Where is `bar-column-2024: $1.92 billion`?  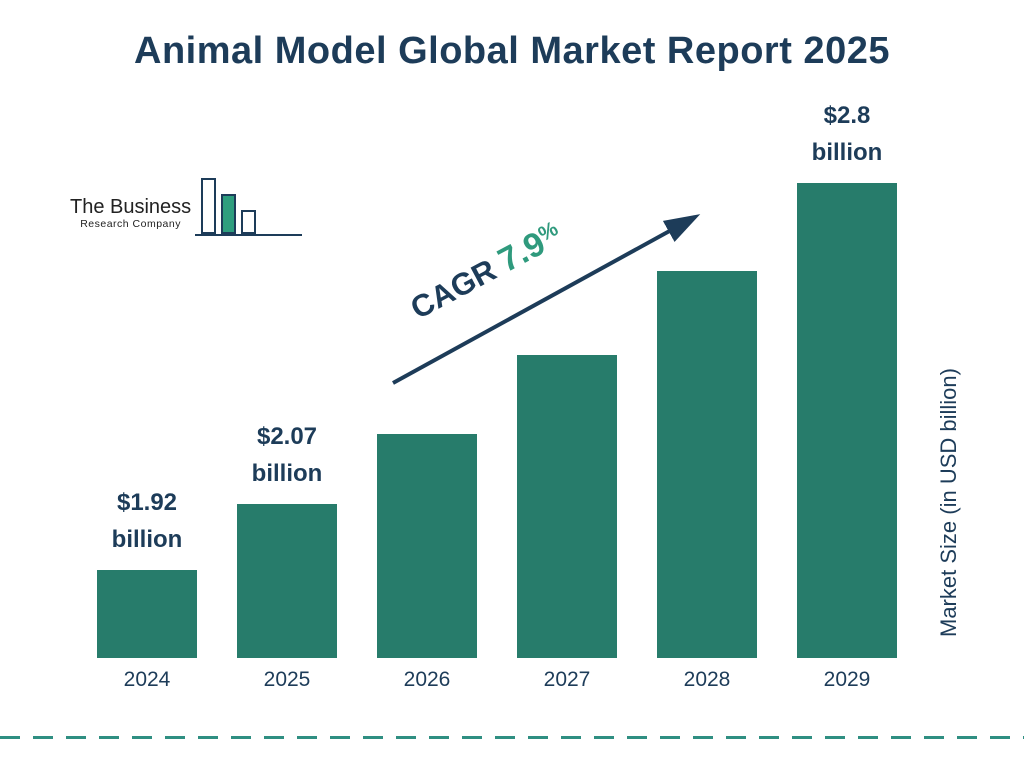 bar-column-2024: $1.92 billion is located at coordinates (147, 571).